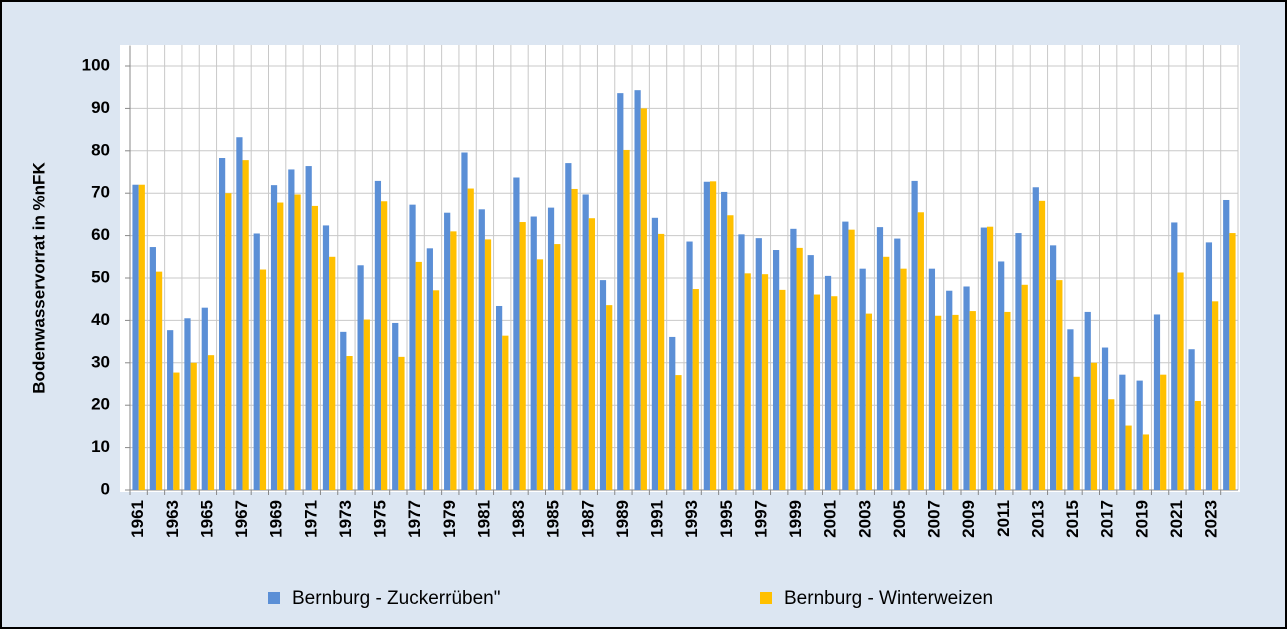 The image size is (1287, 629). Describe the element at coordinates (274, 598) in the screenshot. I see `legend-swatch` at that location.